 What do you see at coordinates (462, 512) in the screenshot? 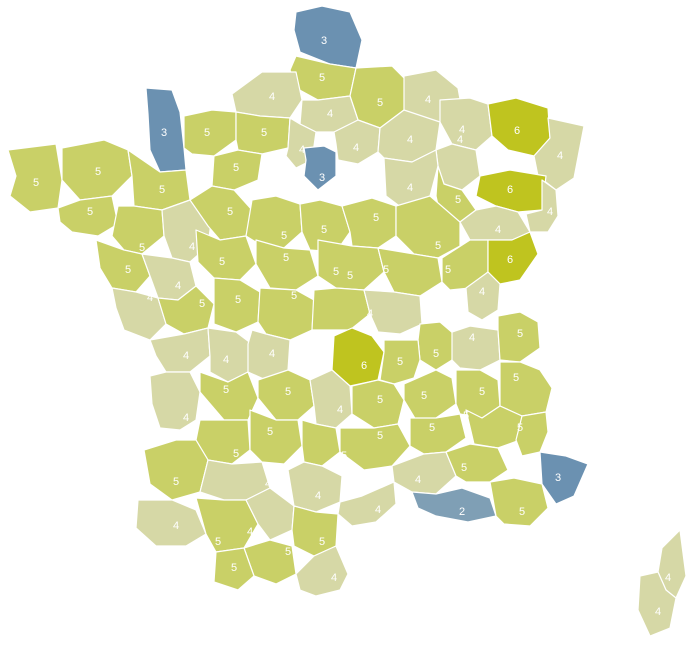
I see `department-value-label: 2` at bounding box center [462, 512].